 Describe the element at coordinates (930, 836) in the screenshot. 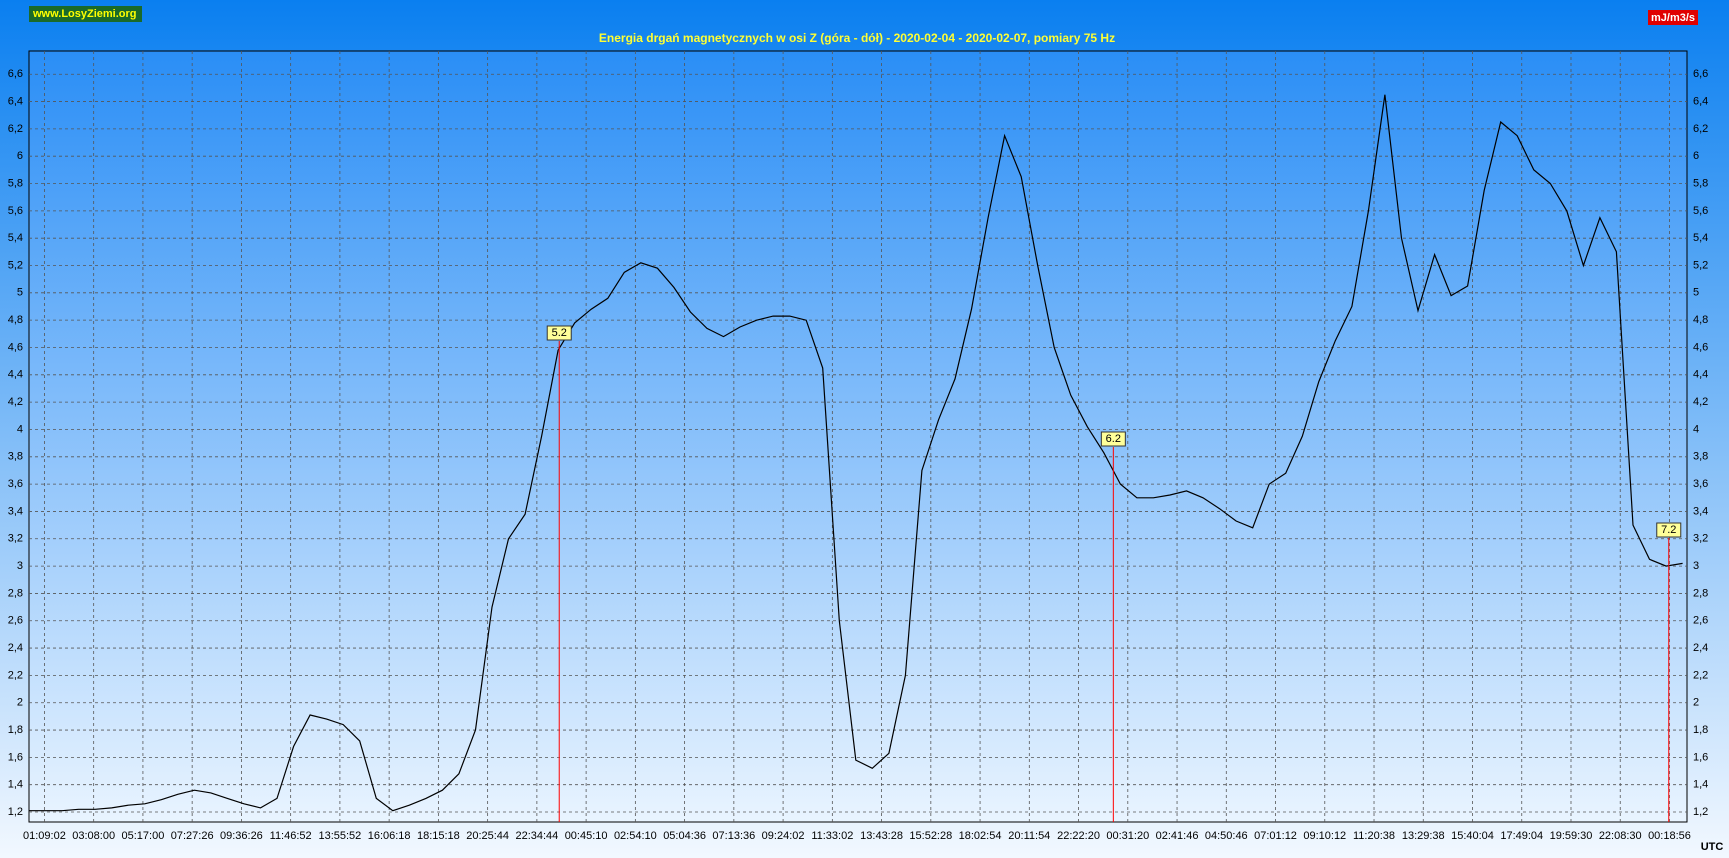

I see `x-tick-label: 15:52:28` at that location.